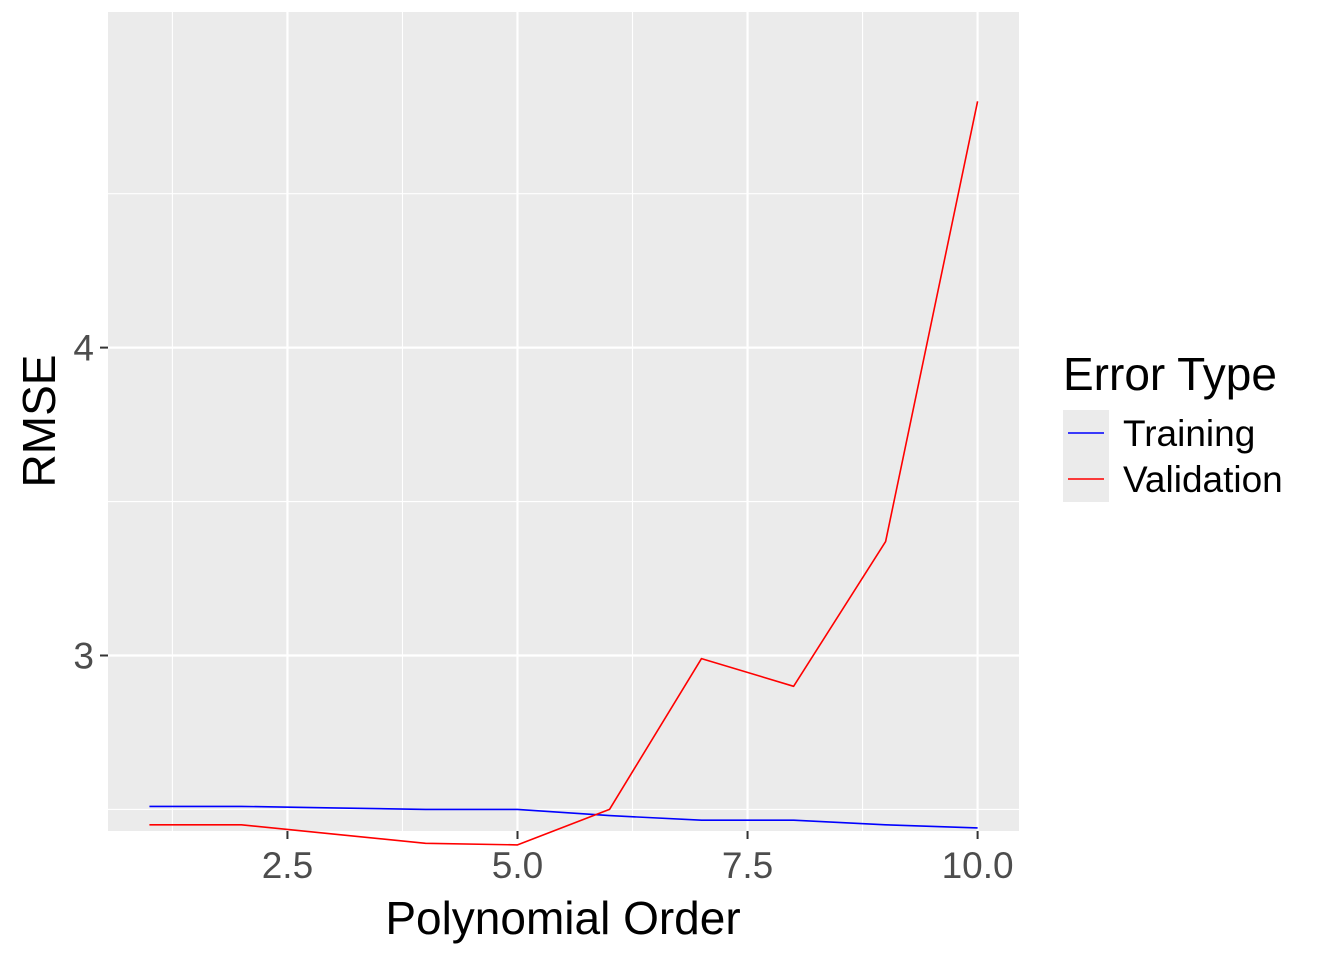 This screenshot has height=960, width=1344. What do you see at coordinates (978, 865) in the screenshot?
I see `x-tick-label: 10.0` at bounding box center [978, 865].